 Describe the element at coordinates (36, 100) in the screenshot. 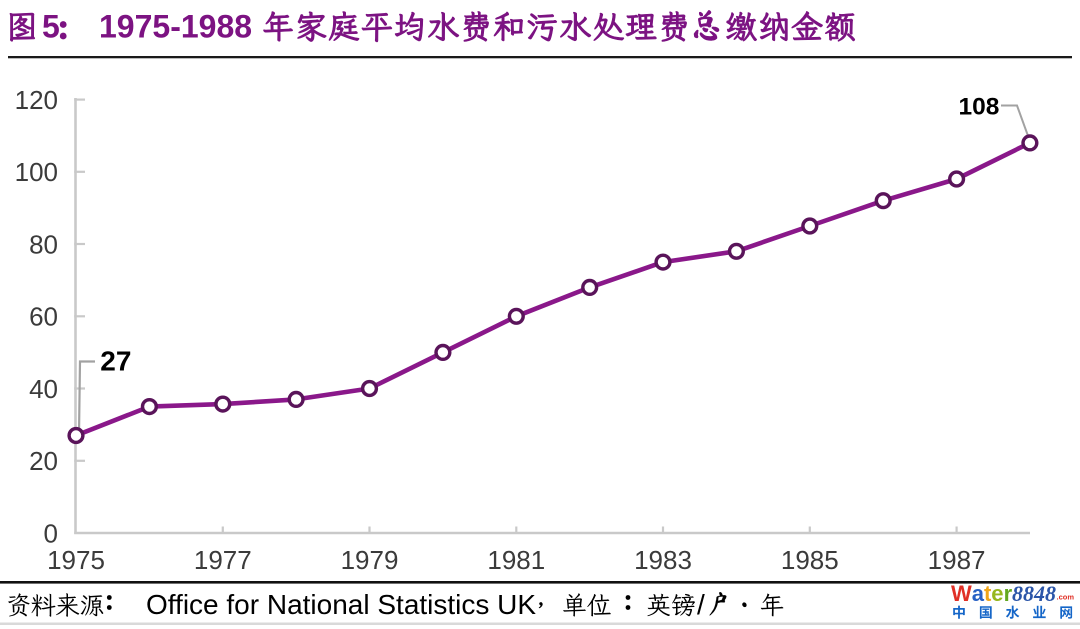

I see `svg-text: 120` at that location.